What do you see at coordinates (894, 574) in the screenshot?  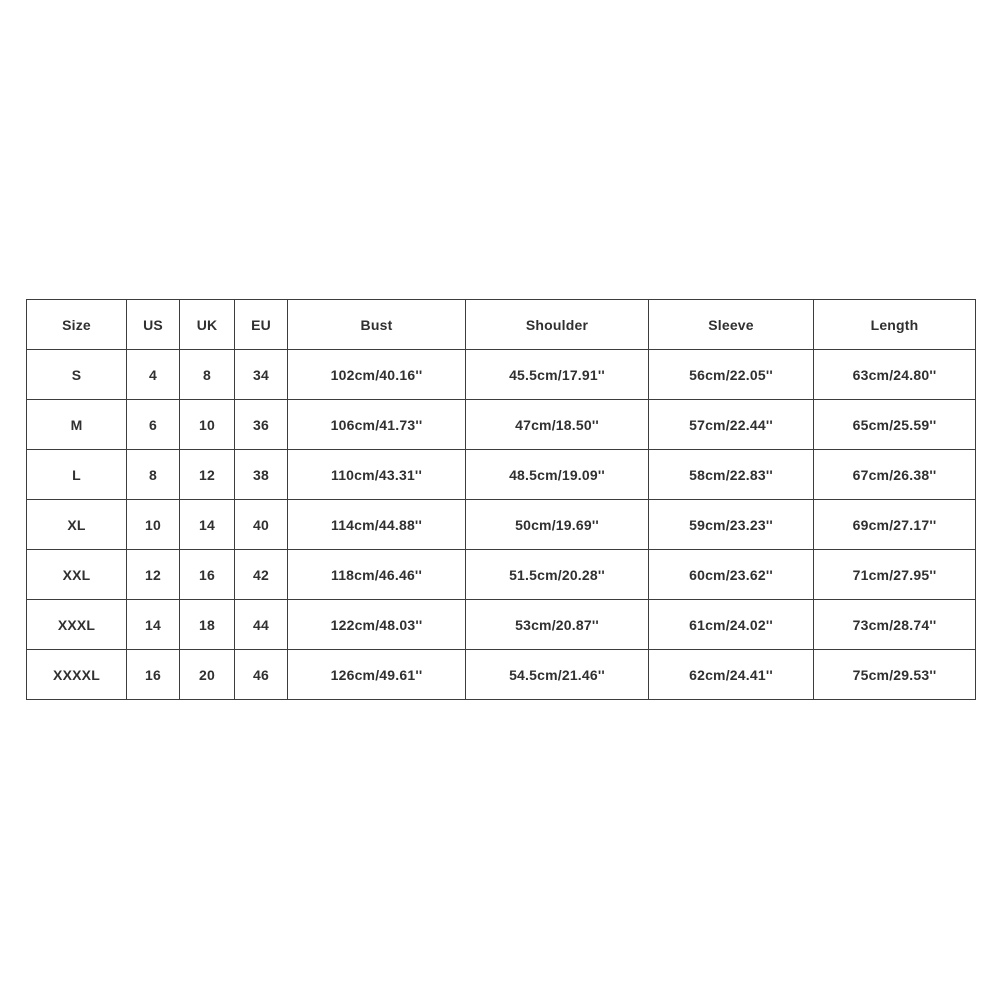 I see `table-cell: 71cm/27.95''` at bounding box center [894, 574].